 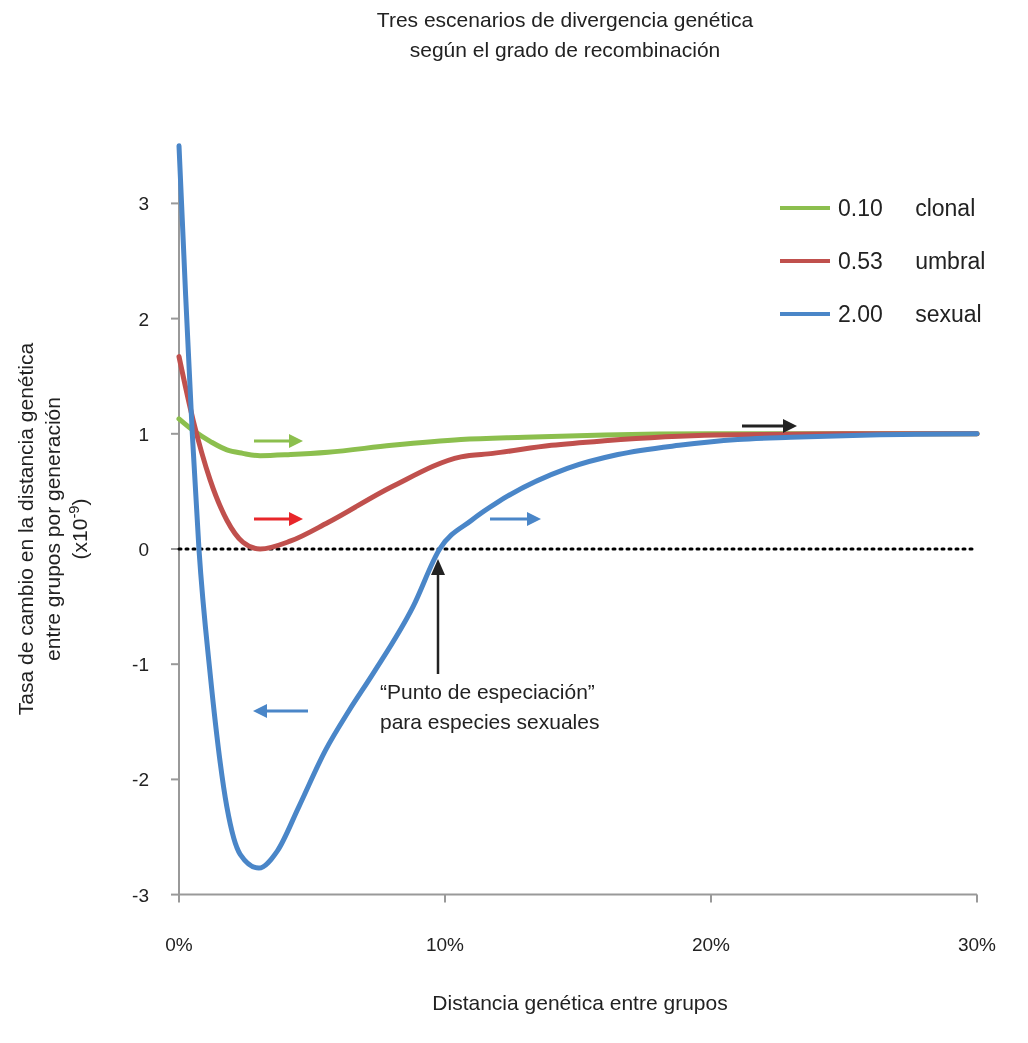 What do you see at coordinates (143, 434) in the screenshot?
I see `y-tick-label: 1` at bounding box center [143, 434].